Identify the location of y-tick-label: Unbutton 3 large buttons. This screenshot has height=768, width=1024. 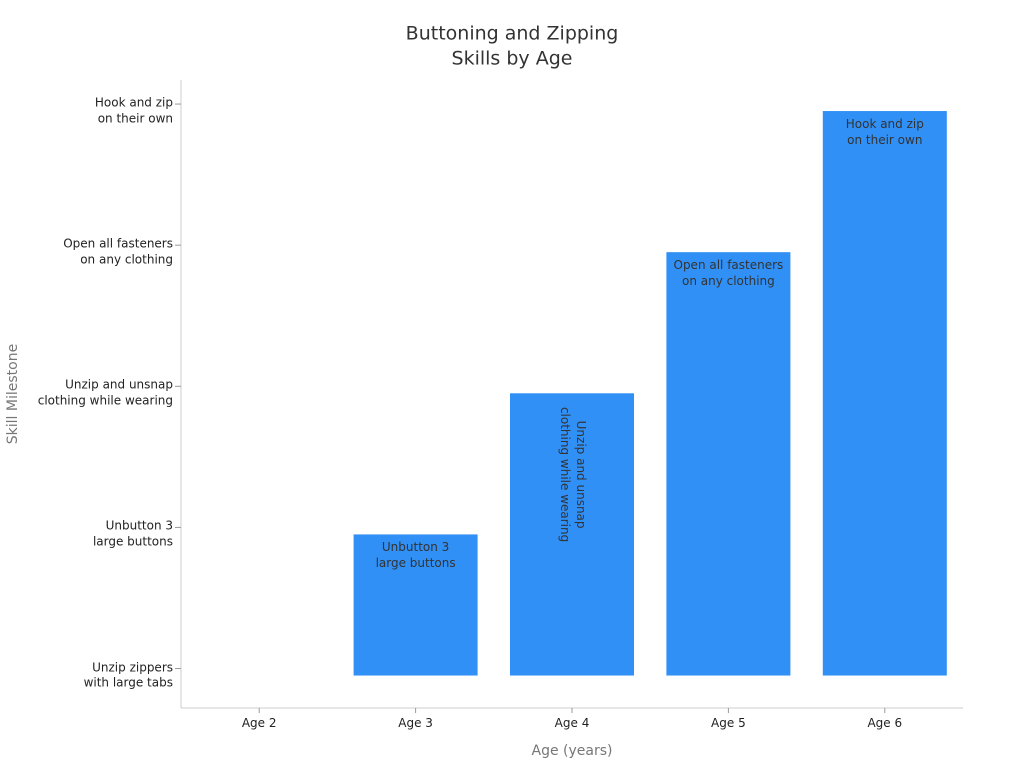
(132, 533).